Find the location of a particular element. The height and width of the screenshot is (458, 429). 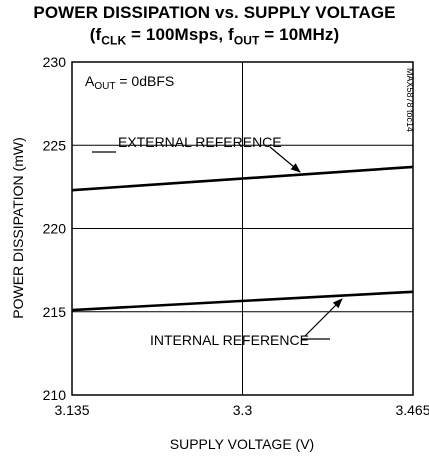

y-tick-label: 220 is located at coordinates (55, 229).